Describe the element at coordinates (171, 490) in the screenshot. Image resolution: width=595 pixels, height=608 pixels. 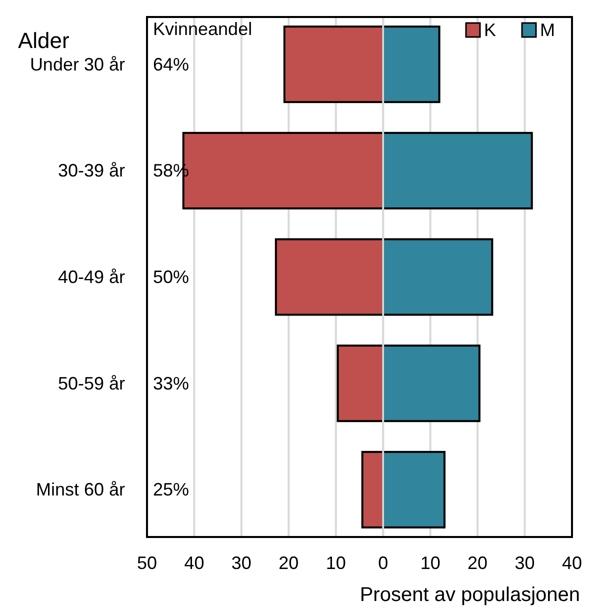
I see `annotation: 25%` at that location.